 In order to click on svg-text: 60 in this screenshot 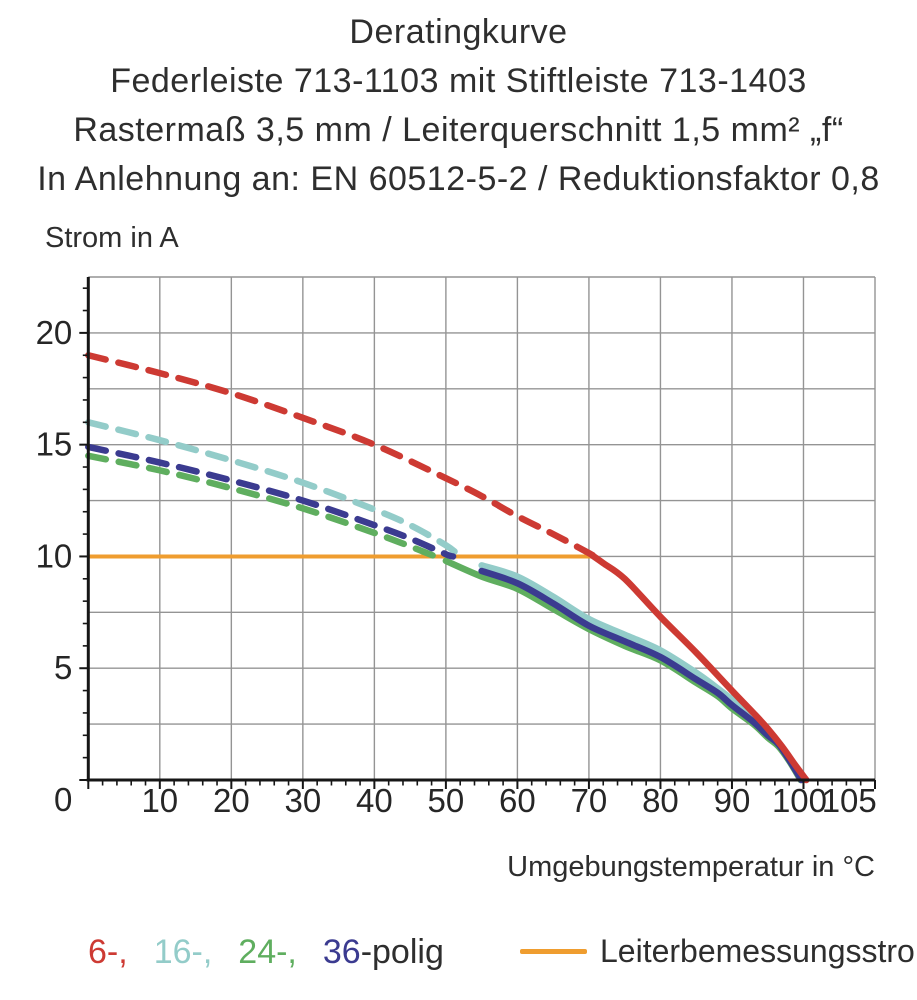, I will do `click(517, 800)`.